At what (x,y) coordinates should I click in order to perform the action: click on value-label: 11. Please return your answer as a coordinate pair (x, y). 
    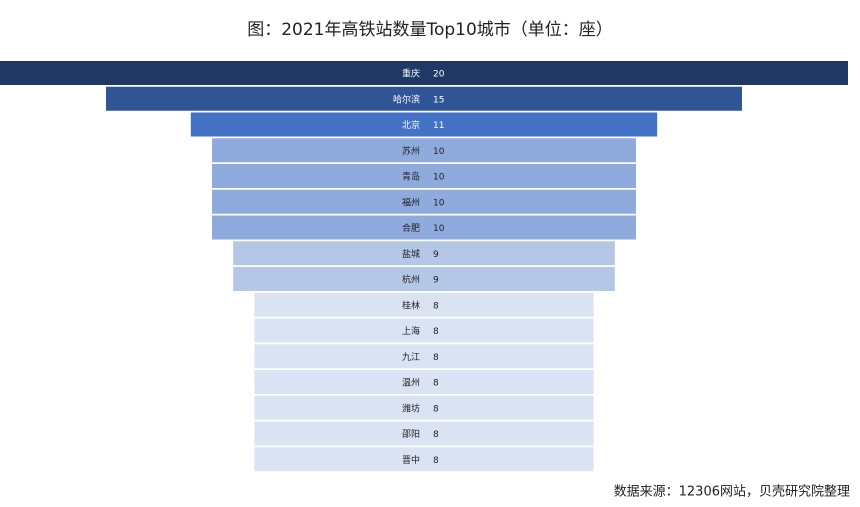
    Looking at the image, I should click on (438, 126).